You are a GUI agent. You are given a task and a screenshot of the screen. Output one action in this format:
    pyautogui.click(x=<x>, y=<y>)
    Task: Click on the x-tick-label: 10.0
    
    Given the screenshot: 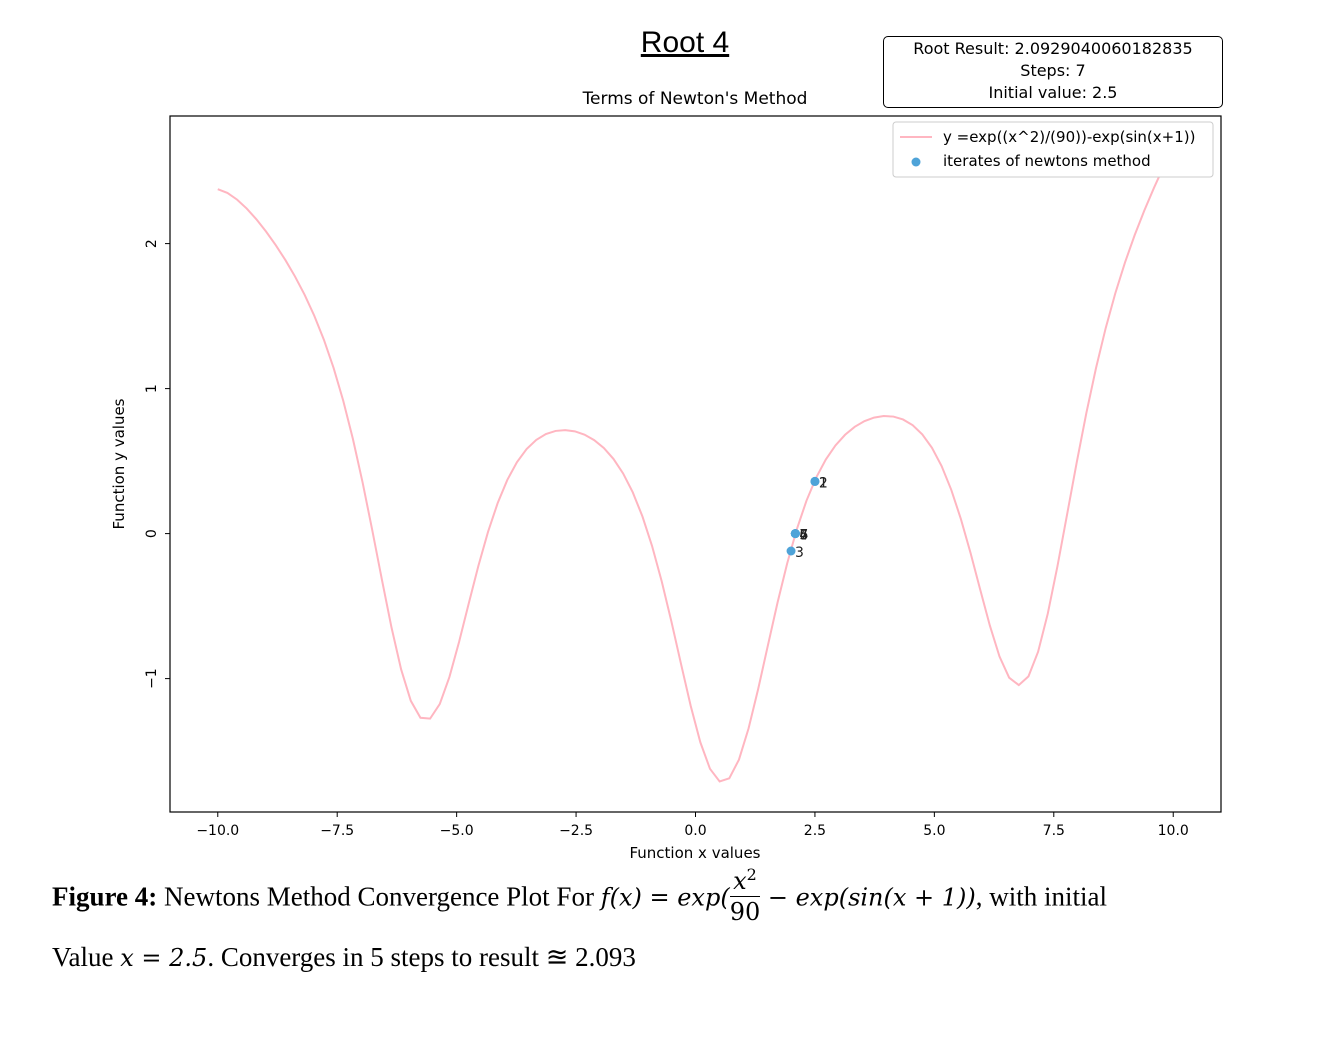 What is the action you would take?
    pyautogui.click(x=1173, y=831)
    